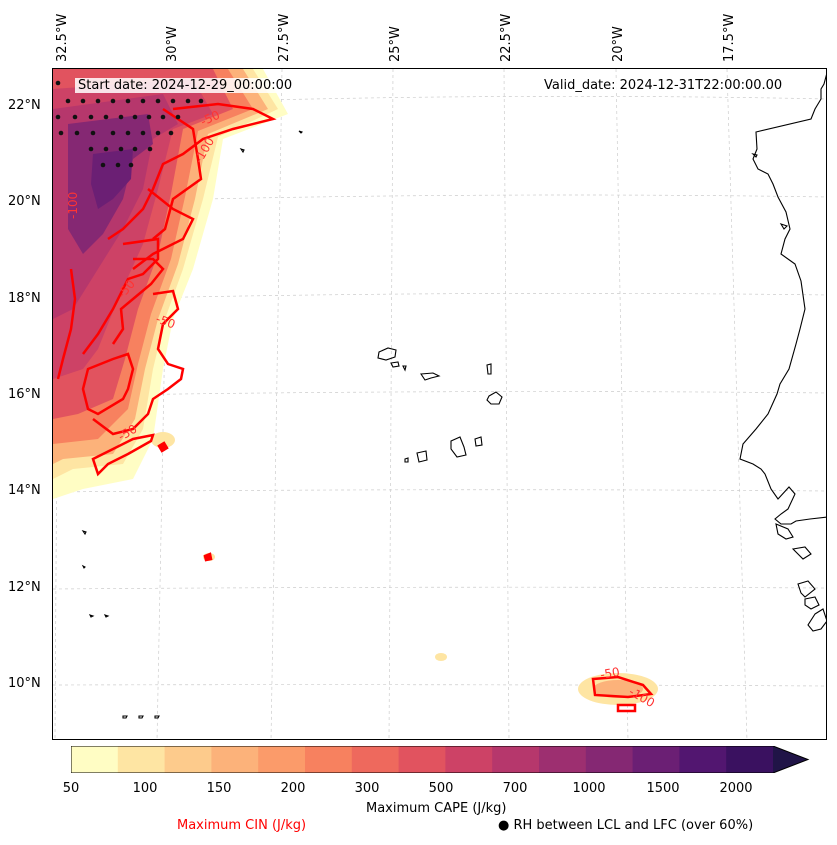  I want to click on colorbar-label: Maximum CAPE (J/kg), so click(436, 808).